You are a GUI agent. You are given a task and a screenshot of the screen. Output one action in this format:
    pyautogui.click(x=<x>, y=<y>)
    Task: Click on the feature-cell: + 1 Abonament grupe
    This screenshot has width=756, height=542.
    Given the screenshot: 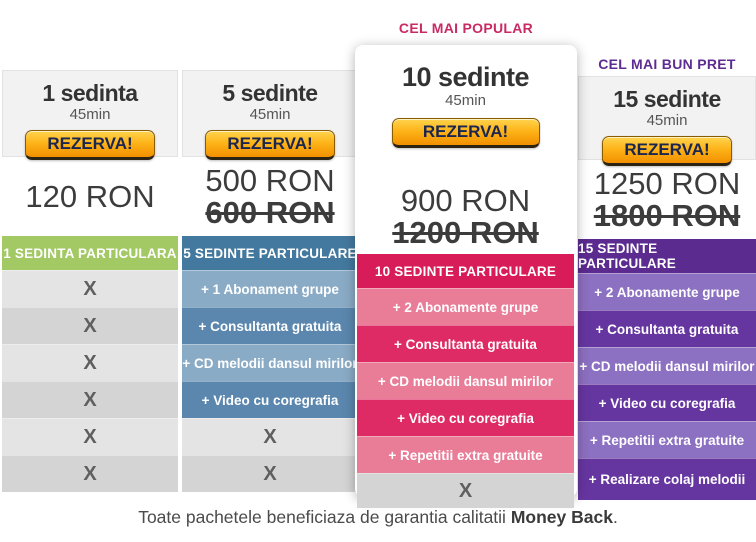 What is the action you would take?
    pyautogui.click(x=270, y=288)
    